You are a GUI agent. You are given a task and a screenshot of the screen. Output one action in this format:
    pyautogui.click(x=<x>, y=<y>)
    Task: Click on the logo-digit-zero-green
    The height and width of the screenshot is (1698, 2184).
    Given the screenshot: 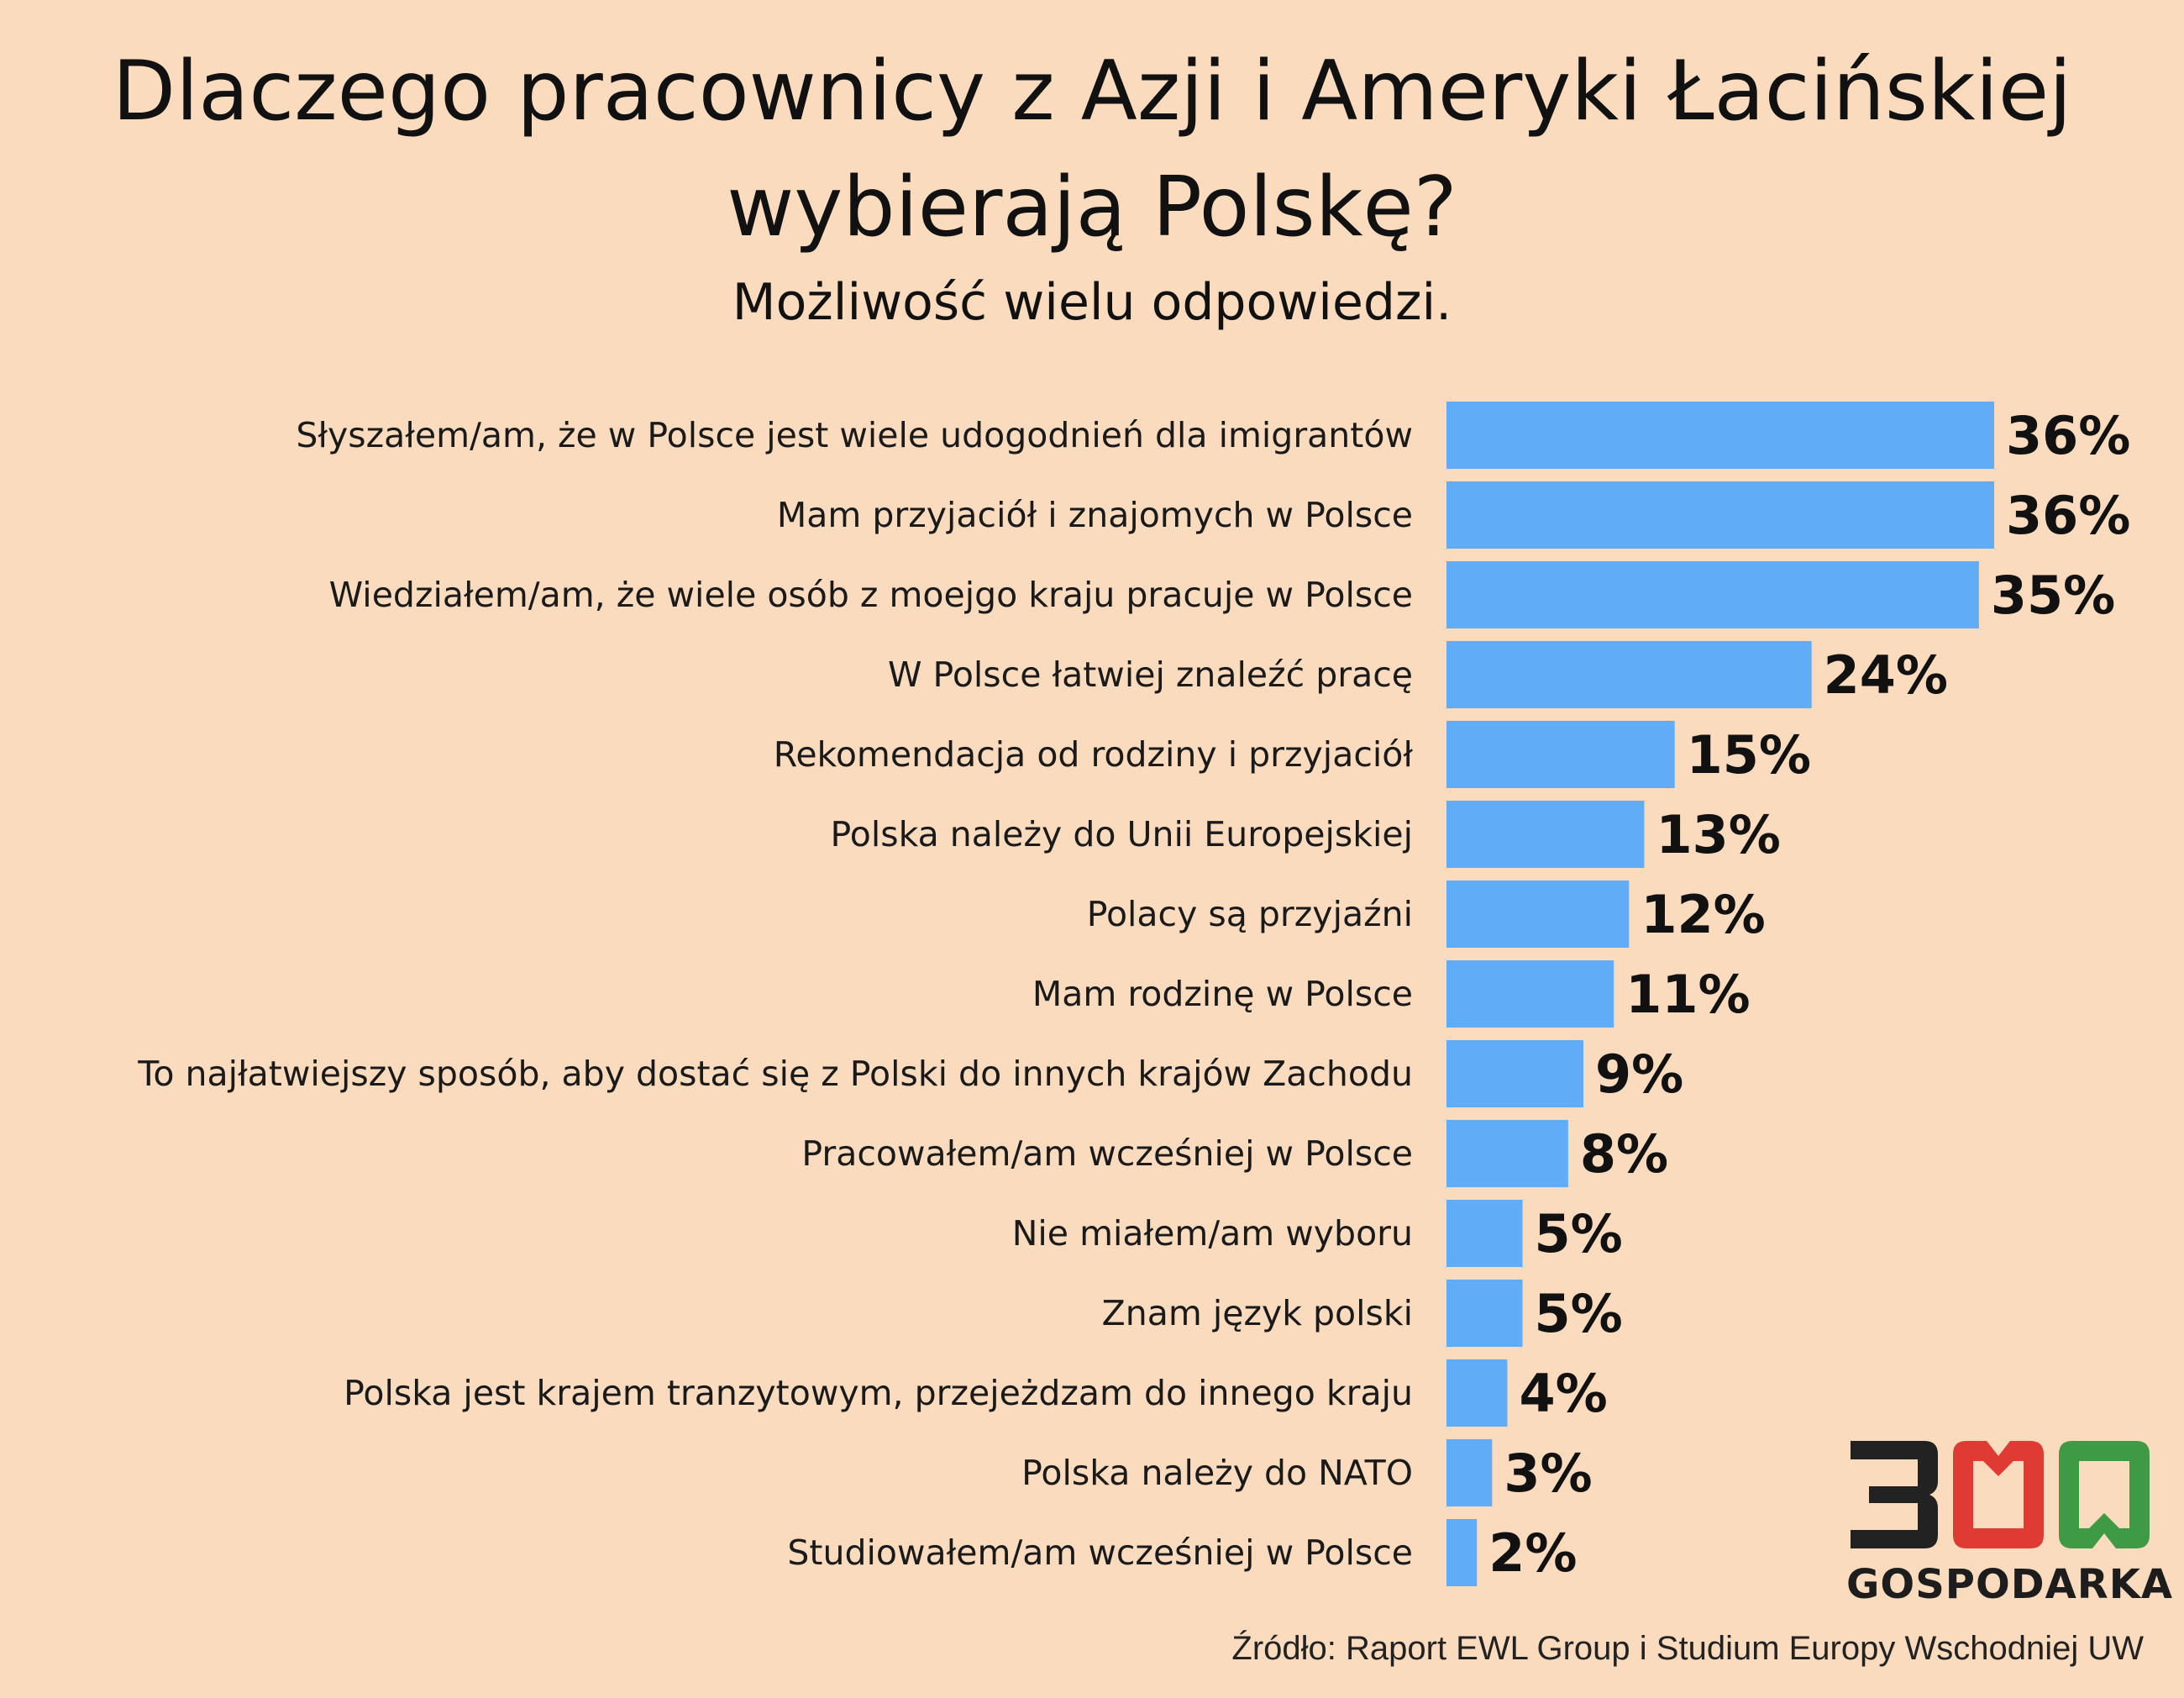 What is the action you would take?
    pyautogui.click(x=2104, y=1494)
    